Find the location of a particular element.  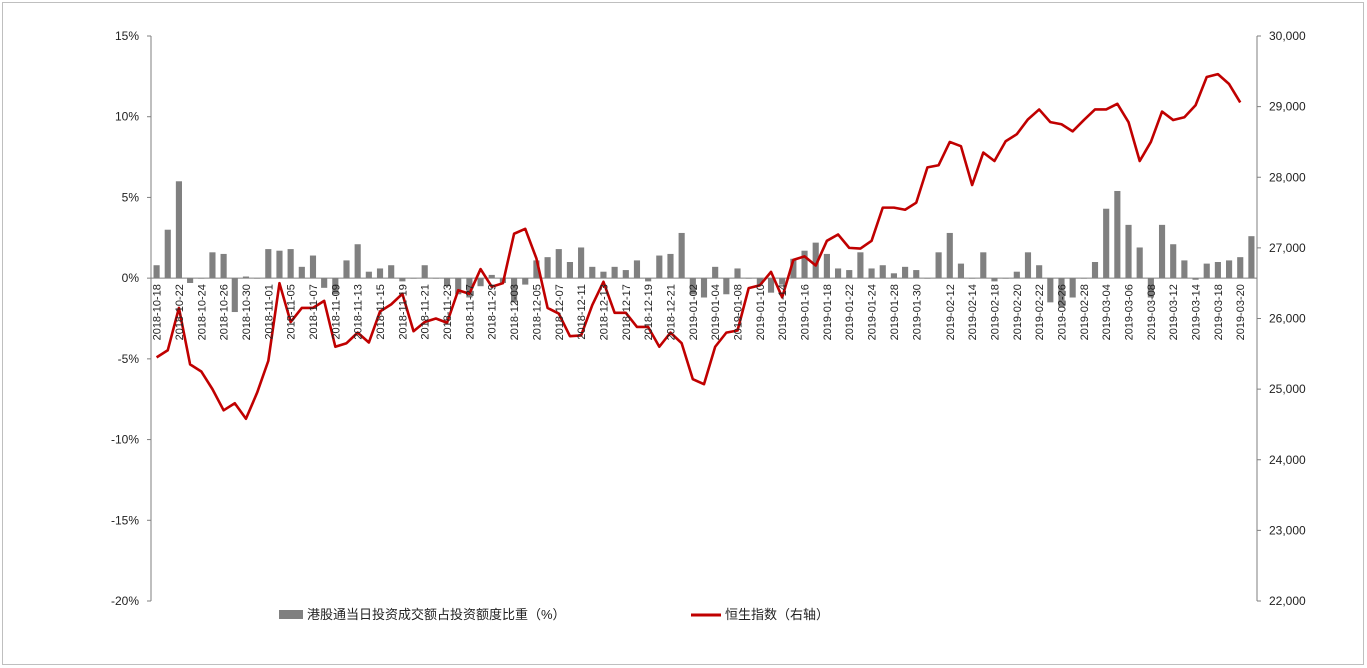

x-tick-label: 2019-02-14 is located at coordinates (973, 312).